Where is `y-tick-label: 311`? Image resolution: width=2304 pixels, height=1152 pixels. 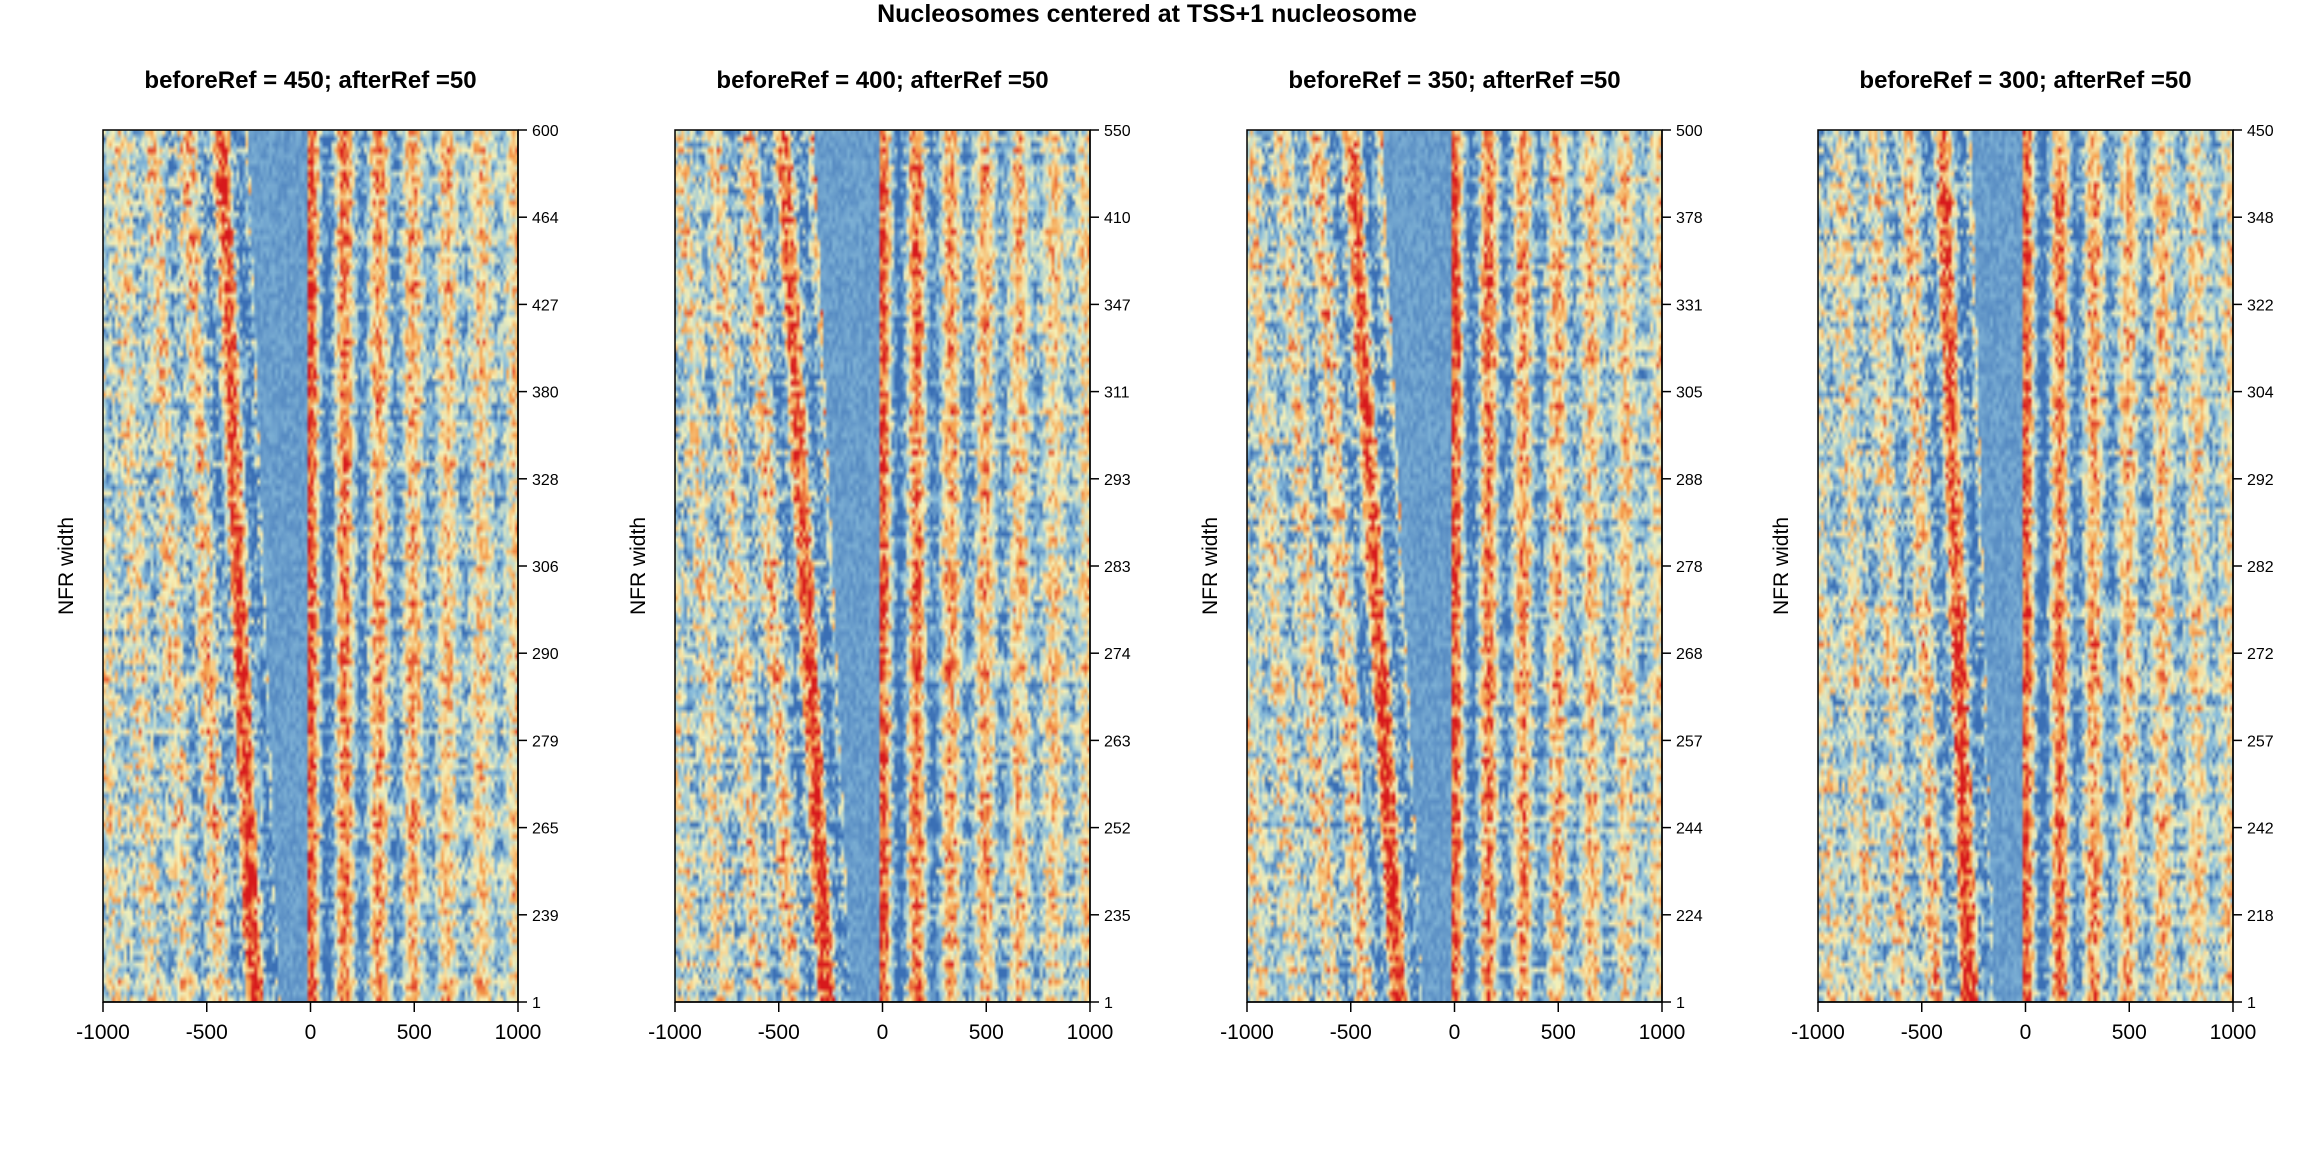 y-tick-label: 311 is located at coordinates (1117, 393).